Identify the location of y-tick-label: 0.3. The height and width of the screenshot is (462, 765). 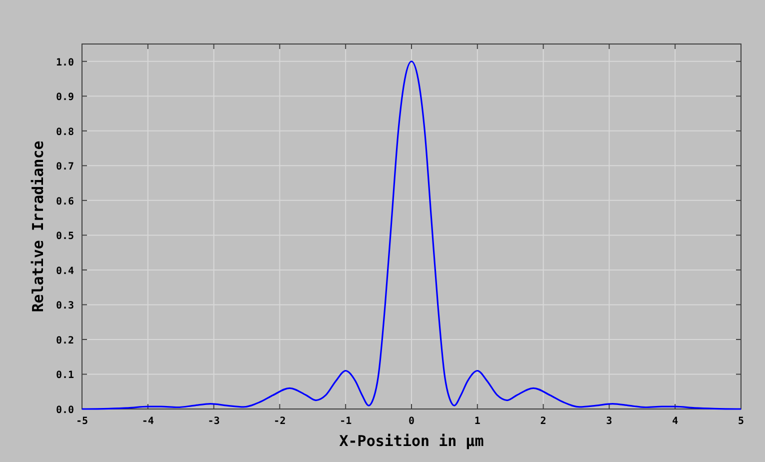
(65, 306).